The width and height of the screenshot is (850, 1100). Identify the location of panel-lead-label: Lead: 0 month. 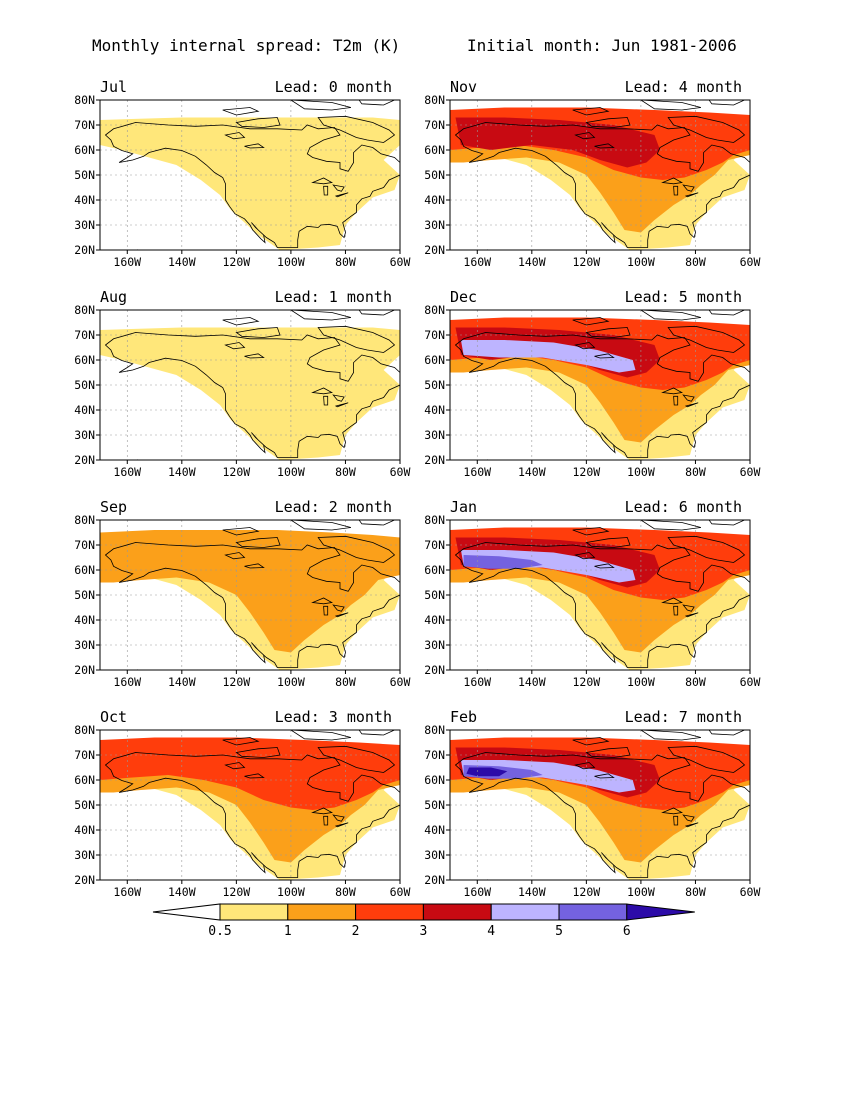
(333, 87).